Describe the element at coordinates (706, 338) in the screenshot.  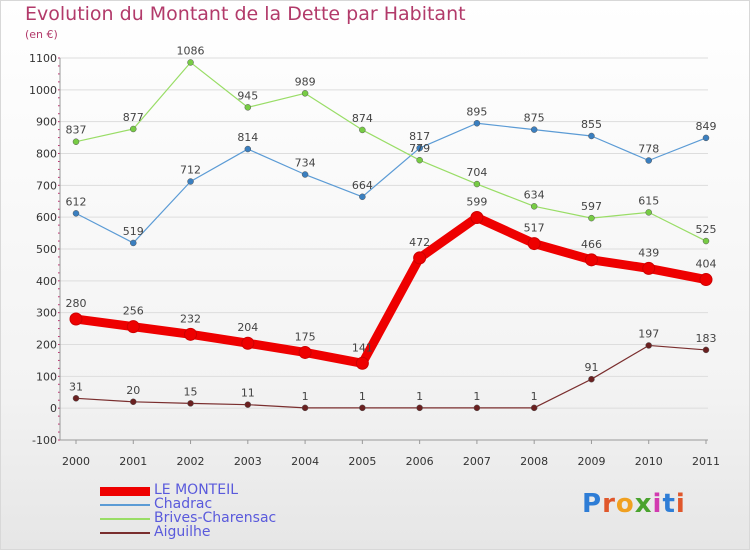
I see `data-label: 183` at that location.